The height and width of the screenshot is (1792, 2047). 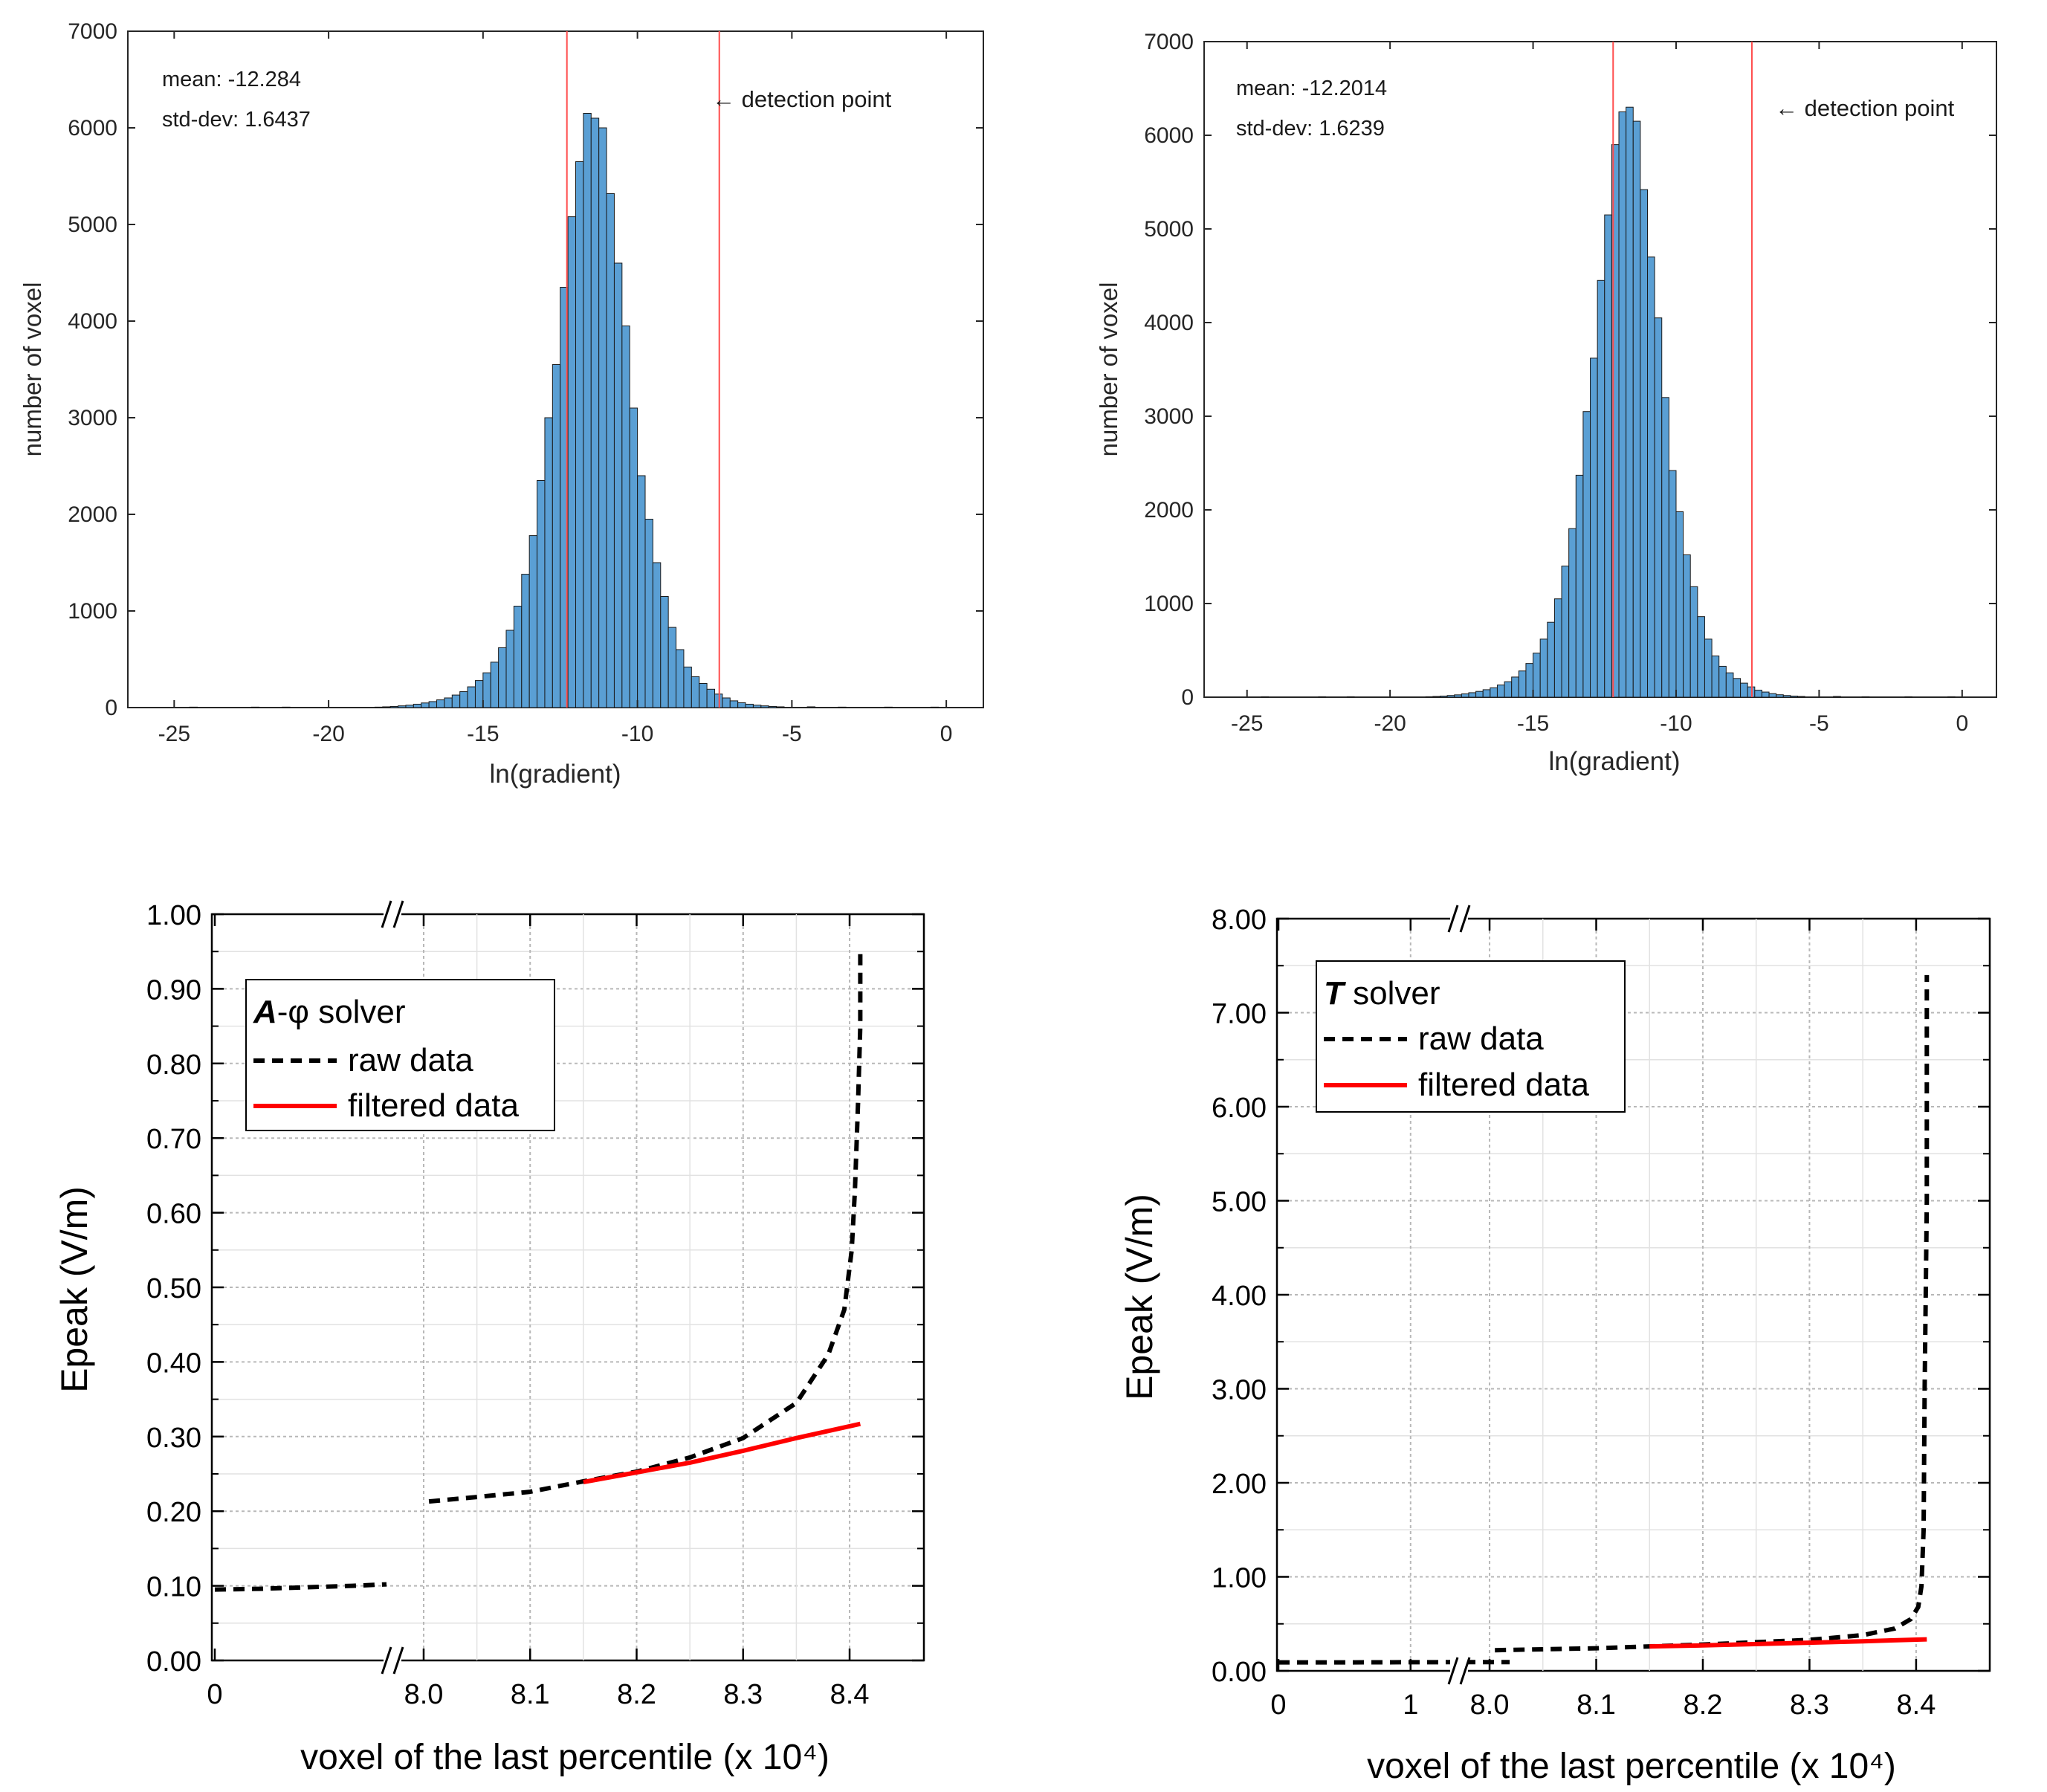 I want to click on std-annotation: std-dev: 1.6437, so click(x=236, y=120).